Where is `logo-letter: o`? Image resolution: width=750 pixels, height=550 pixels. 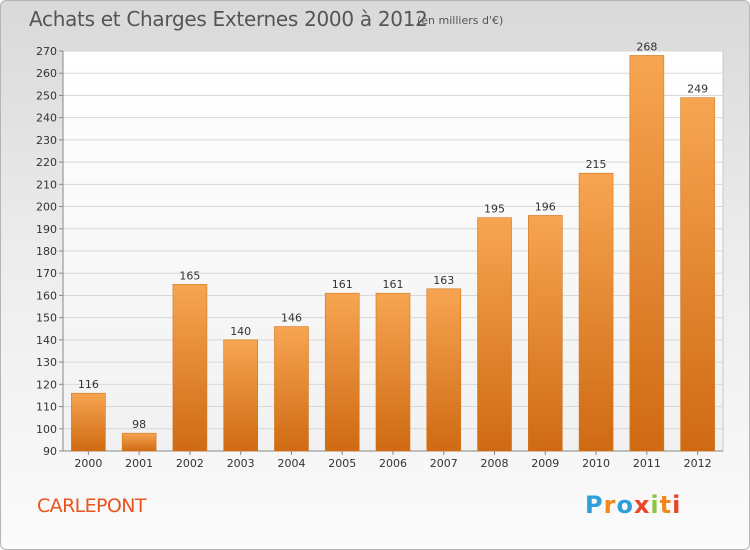 logo-letter: o is located at coordinates (625, 505).